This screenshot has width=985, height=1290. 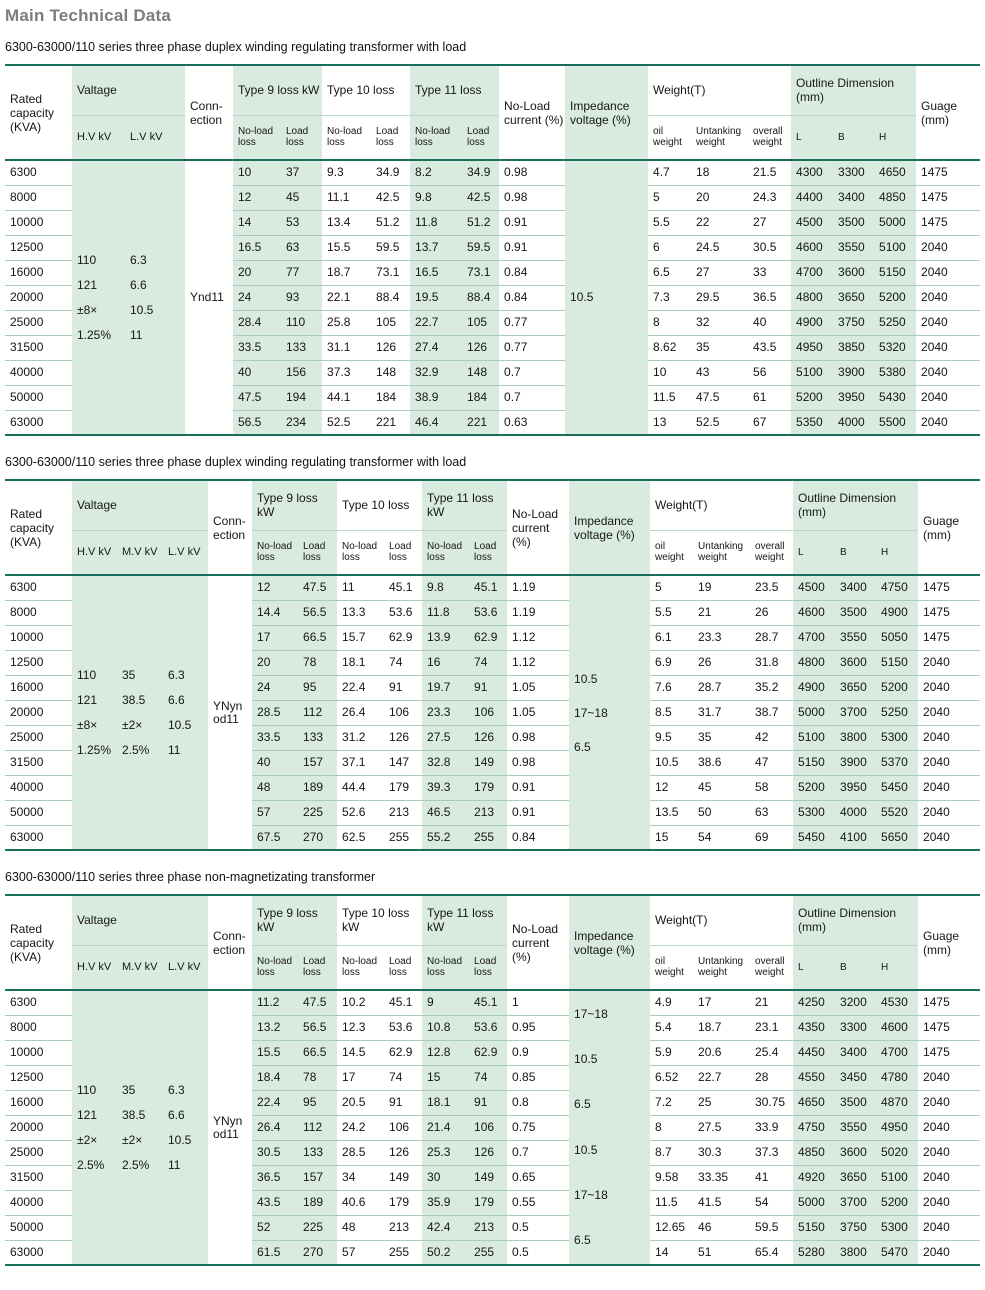 I want to click on oil-weight-cell: 4.9, so click(x=672, y=1002).